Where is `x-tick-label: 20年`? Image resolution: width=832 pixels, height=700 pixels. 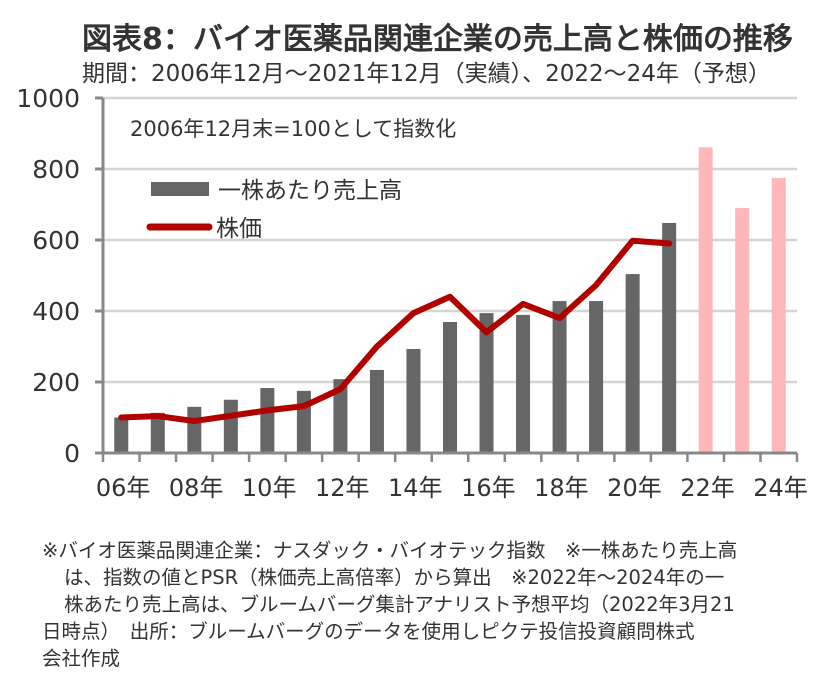 x-tick-label: 20年 is located at coordinates (634, 488).